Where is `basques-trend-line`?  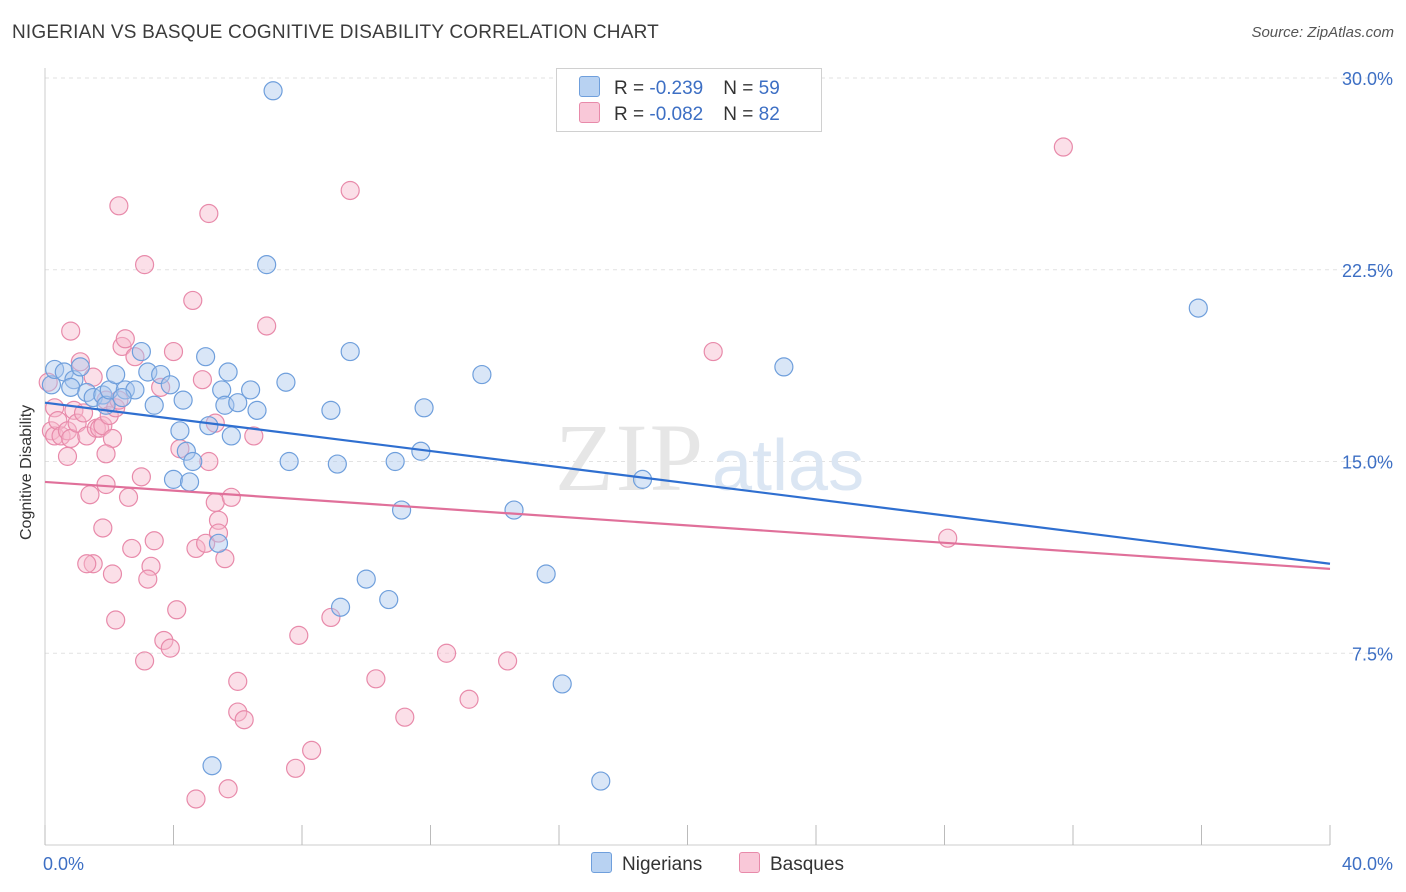 basques-trend-line is located at coordinates (687, 525).